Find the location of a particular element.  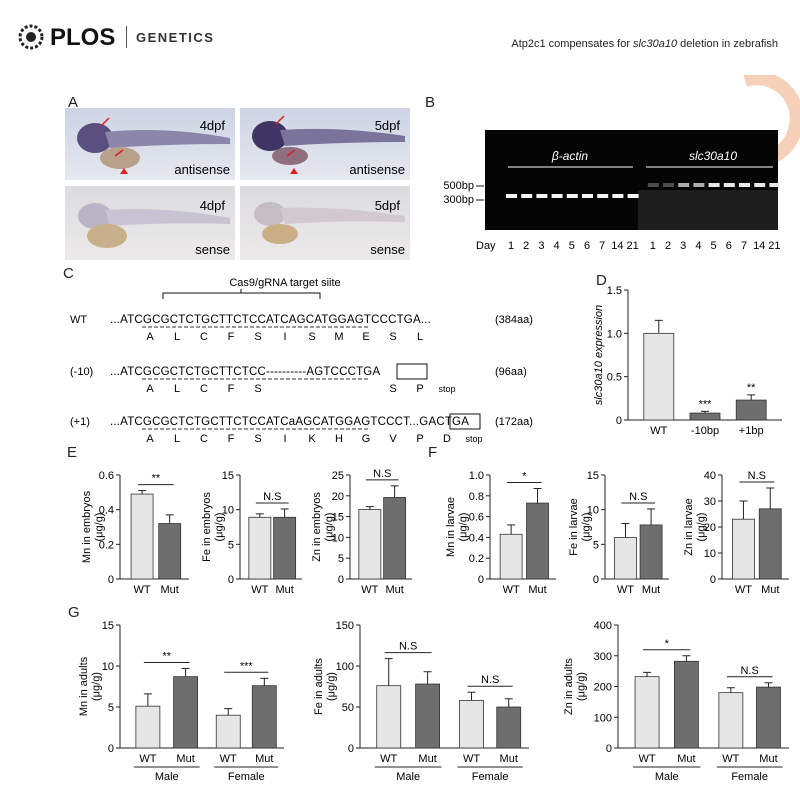

ladder-300bp: 300bp is located at coordinates (458, 200).